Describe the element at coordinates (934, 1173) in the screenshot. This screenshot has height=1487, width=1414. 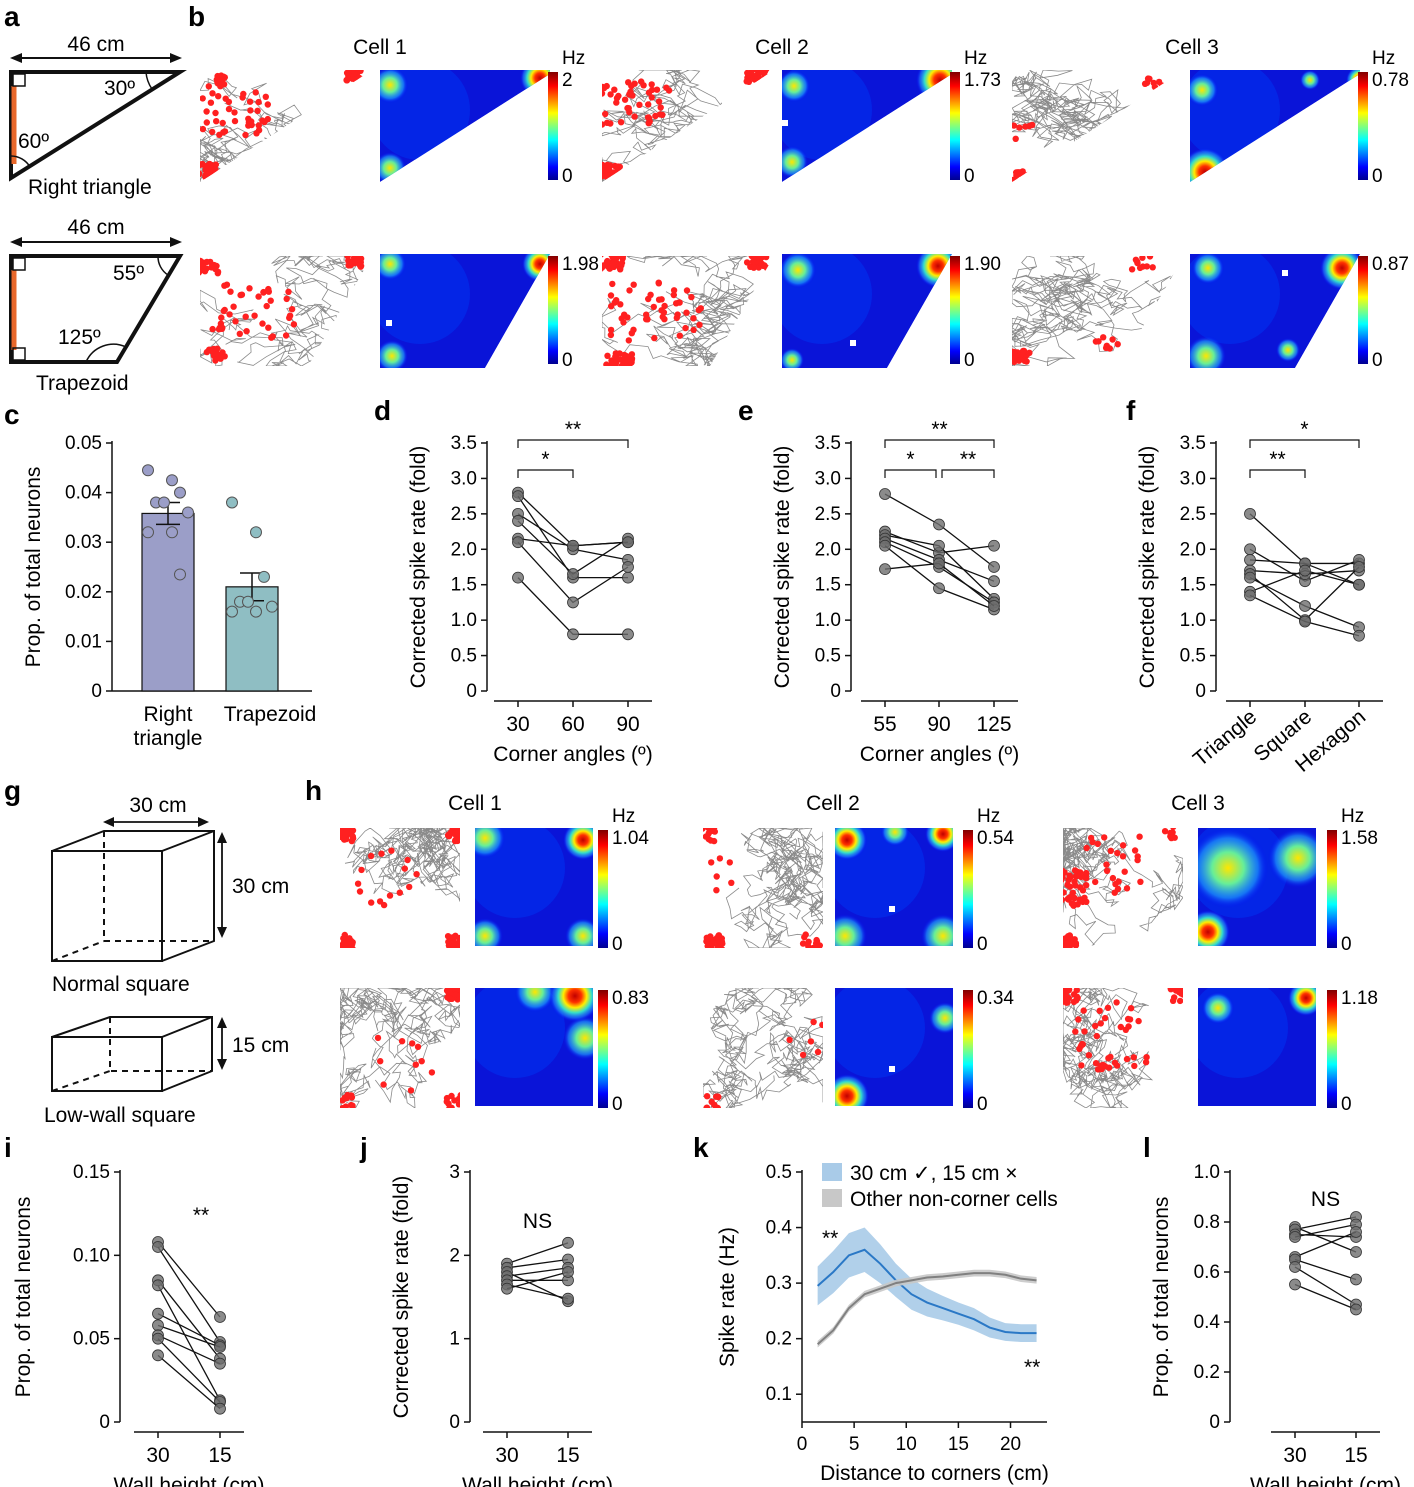
I see `chart-k-legend-0: 30 cm ✓, 15 cm ×` at that location.